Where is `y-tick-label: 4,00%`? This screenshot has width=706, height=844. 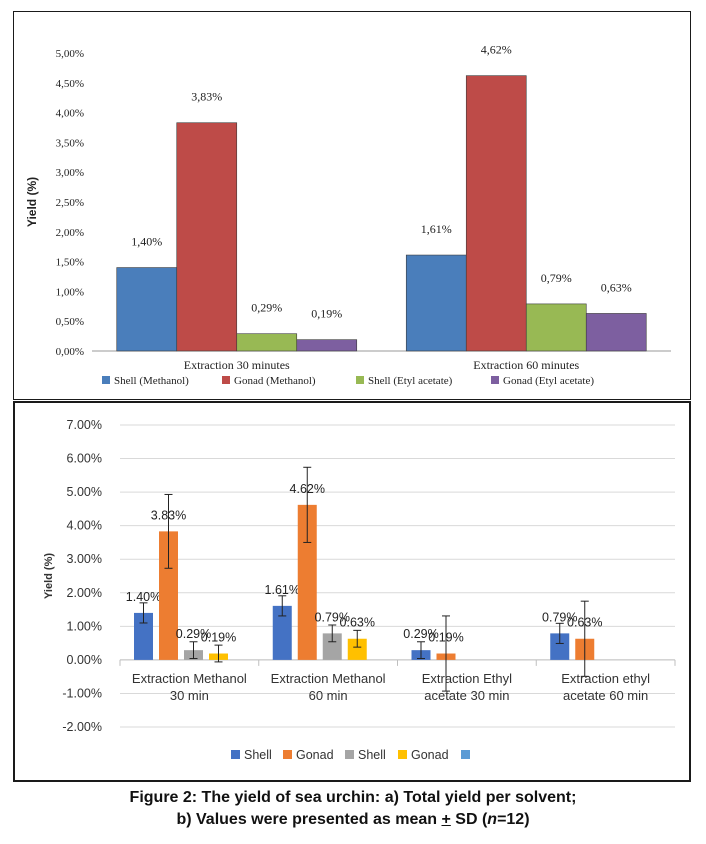 y-tick-label: 4,00% is located at coordinates (70, 114).